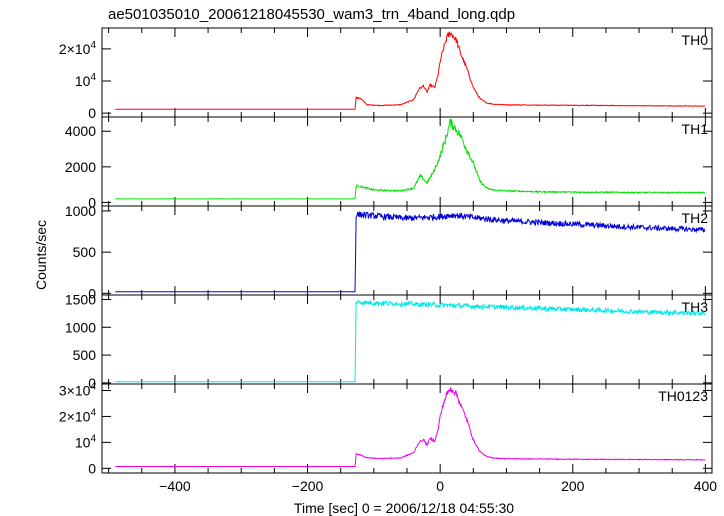  I want to click on series-label: TH2, so click(695, 218).